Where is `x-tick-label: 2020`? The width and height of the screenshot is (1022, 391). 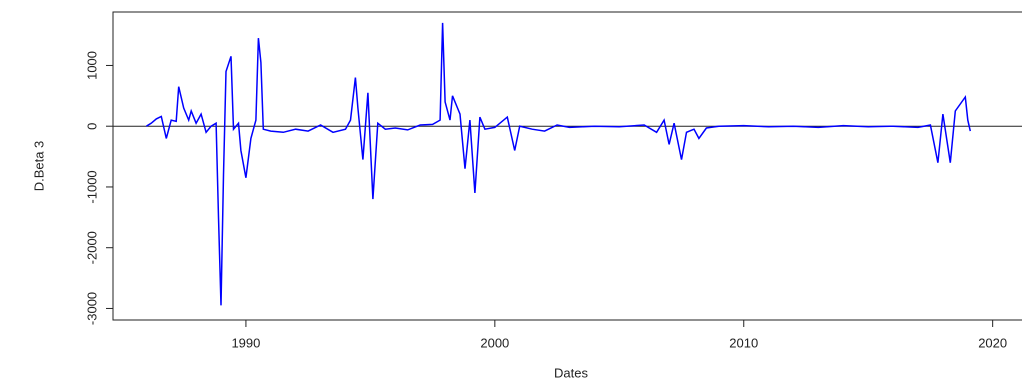 x-tick-label: 2020 is located at coordinates (992, 342).